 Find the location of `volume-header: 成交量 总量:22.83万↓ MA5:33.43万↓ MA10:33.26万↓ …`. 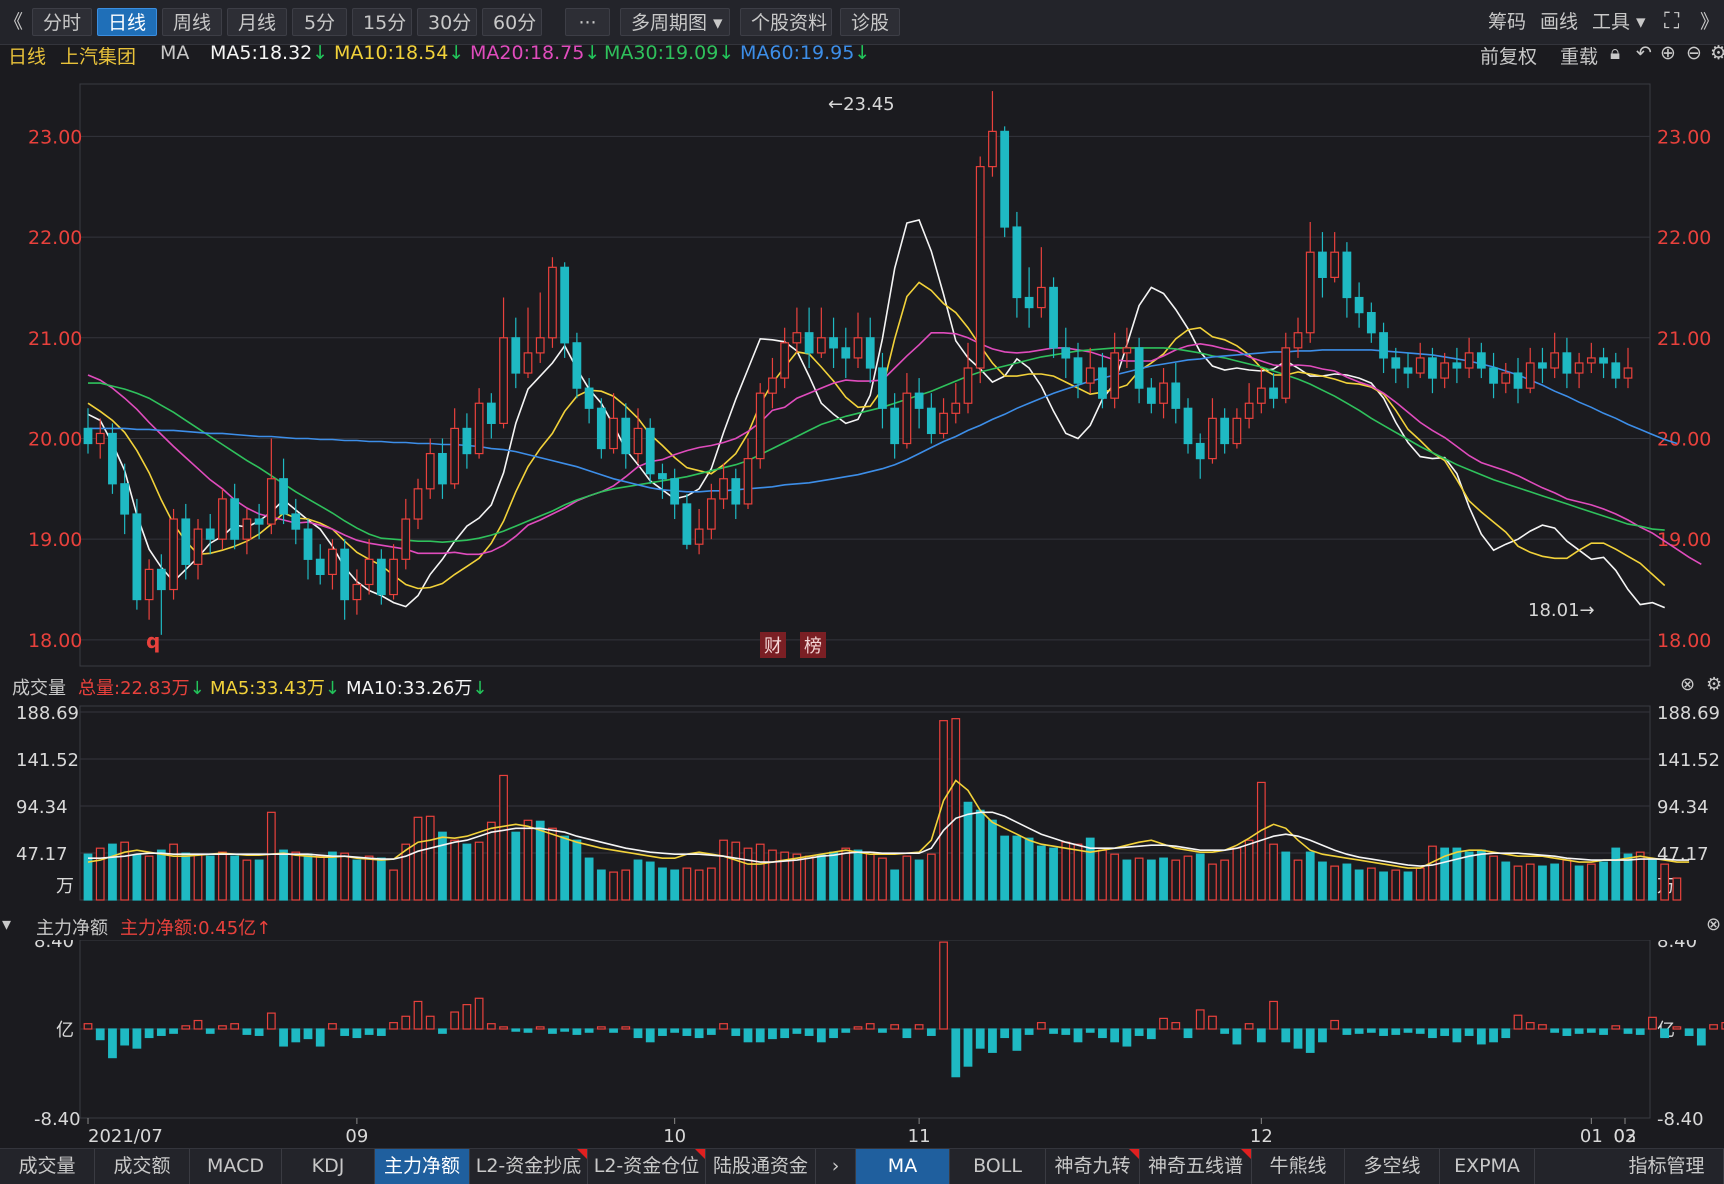

volume-header: 成交量 总量:22.83万↓ MA5:33.43万↓ MA10:33.26万↓ … is located at coordinates (862, 685).